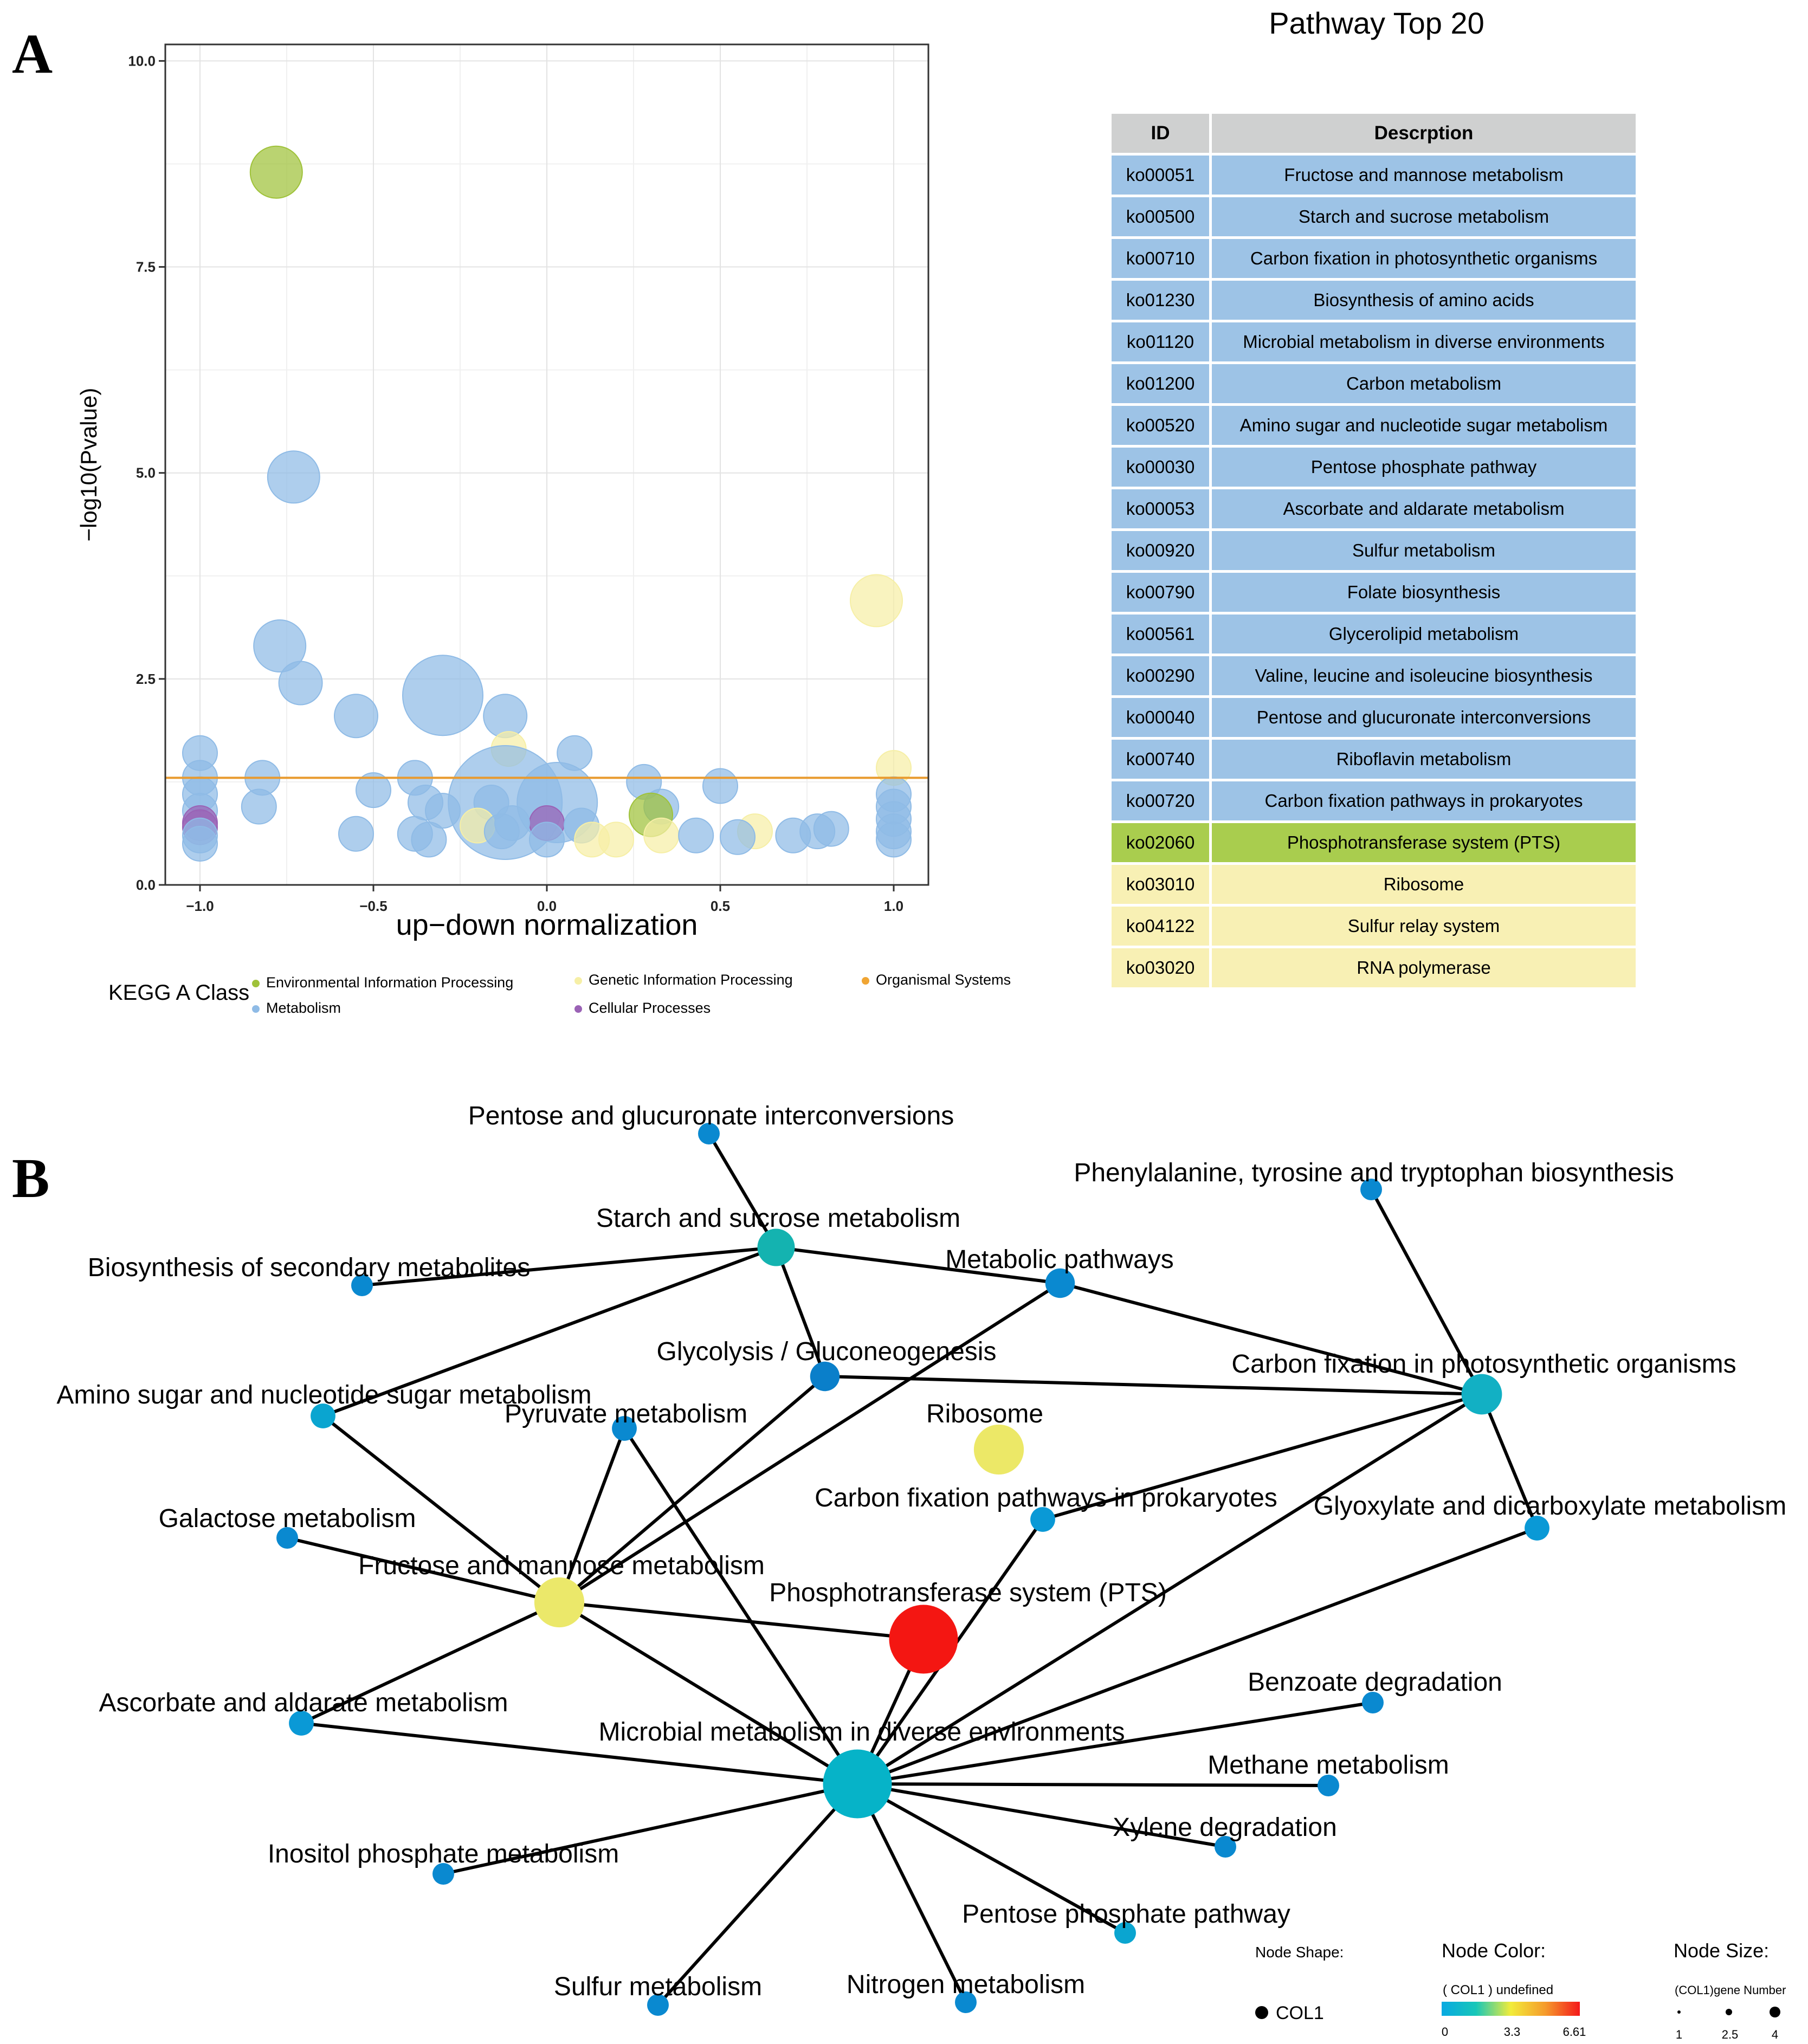  What do you see at coordinates (1424, 133) in the screenshot?
I see `col-header-description: Descrption` at bounding box center [1424, 133].